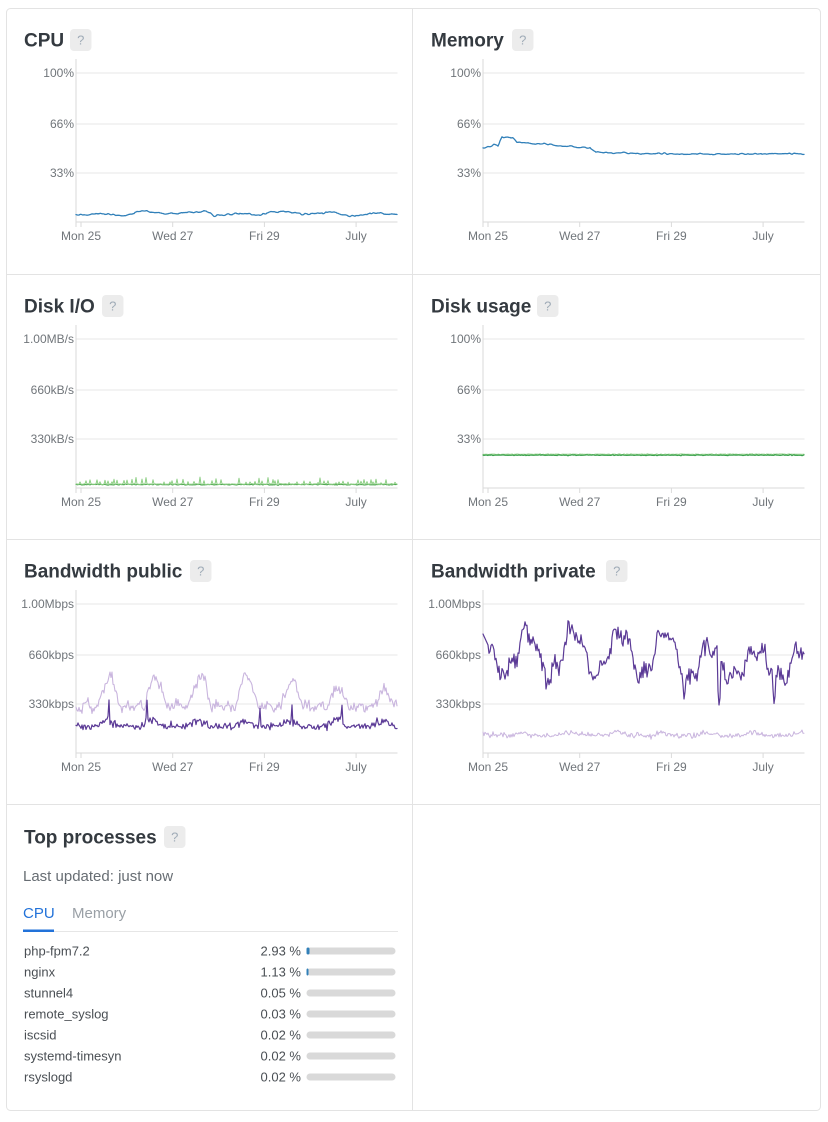 The image size is (828, 1122). I want to click on svg-text: Bandwidth public, so click(103, 572).